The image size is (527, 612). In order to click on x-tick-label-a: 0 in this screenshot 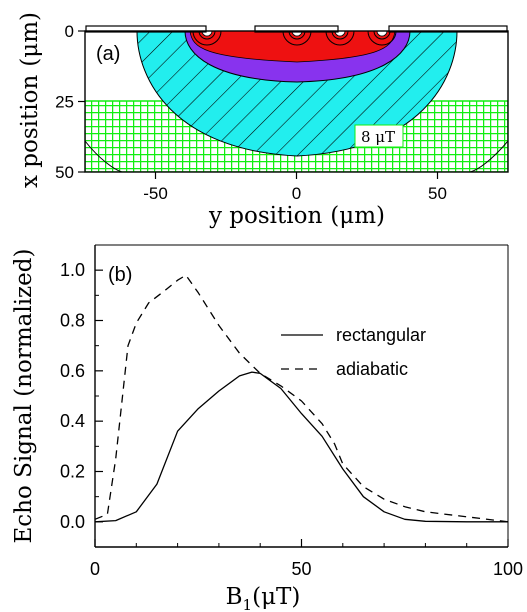, I will do `click(296, 193)`.